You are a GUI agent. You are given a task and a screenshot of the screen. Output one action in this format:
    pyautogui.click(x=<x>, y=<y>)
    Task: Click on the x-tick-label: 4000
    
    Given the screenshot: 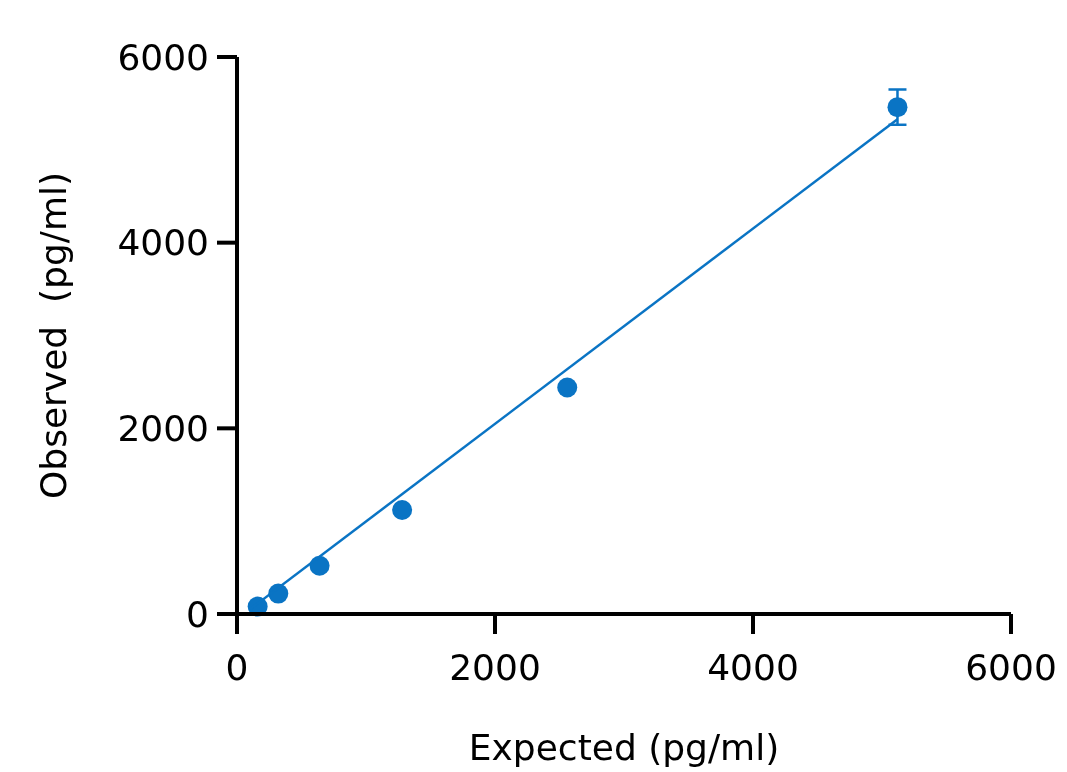 What is the action you would take?
    pyautogui.click(x=753, y=667)
    